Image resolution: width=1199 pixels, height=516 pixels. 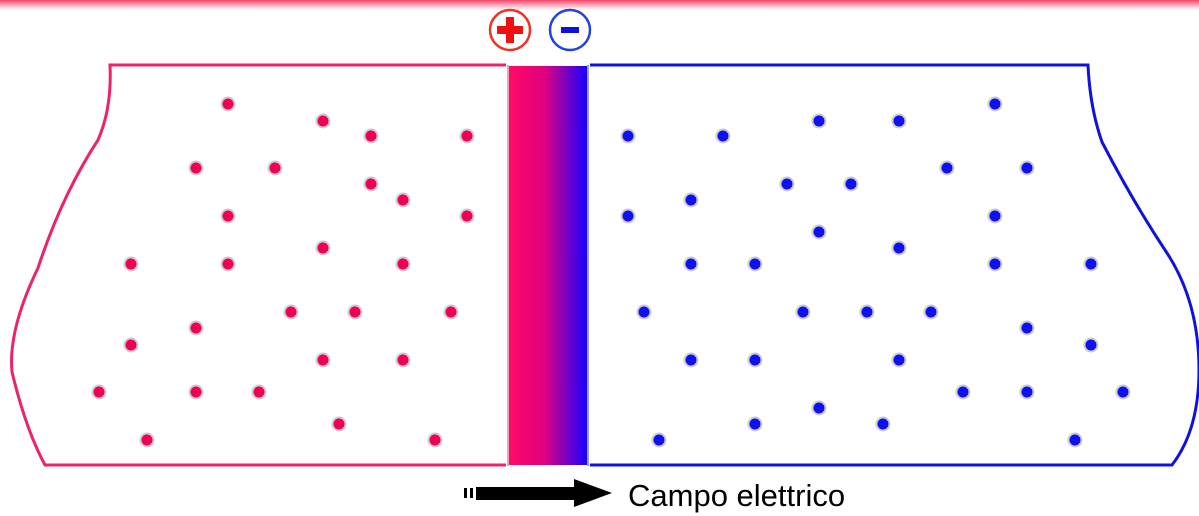 I want to click on electric-field-arrow-icon, so click(x=538, y=493).